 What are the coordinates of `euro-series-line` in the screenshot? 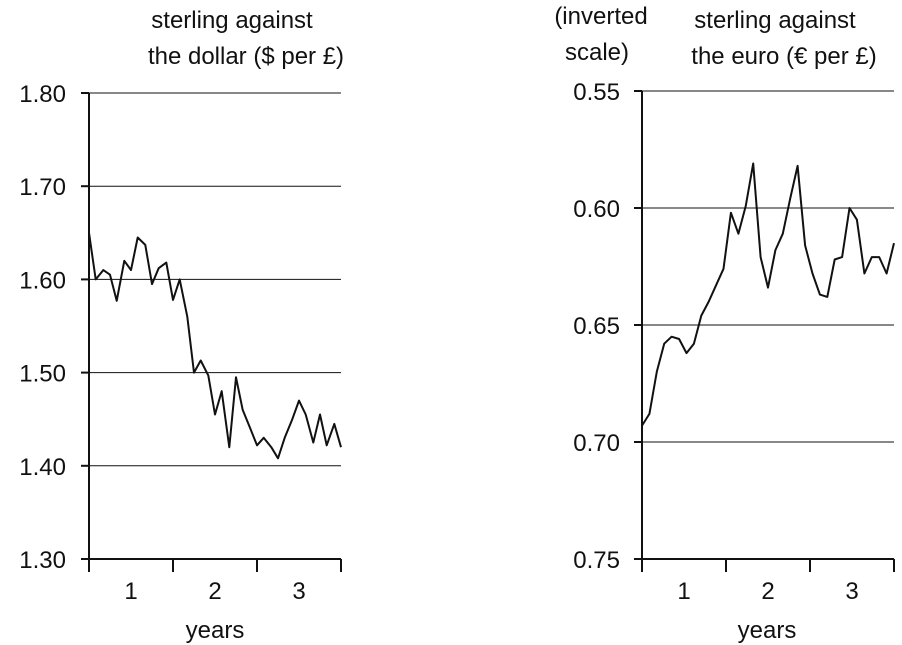 It's located at (768, 294).